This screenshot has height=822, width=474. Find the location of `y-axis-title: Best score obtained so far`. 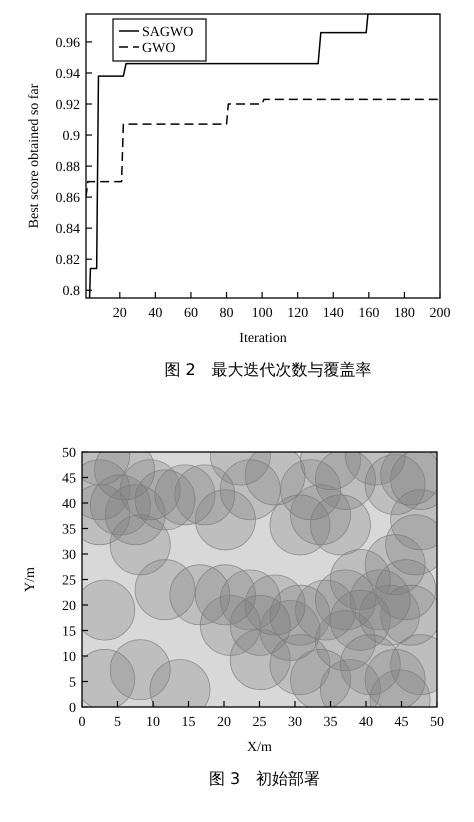

y-axis-title: Best score obtained so far is located at coordinates (34, 155).